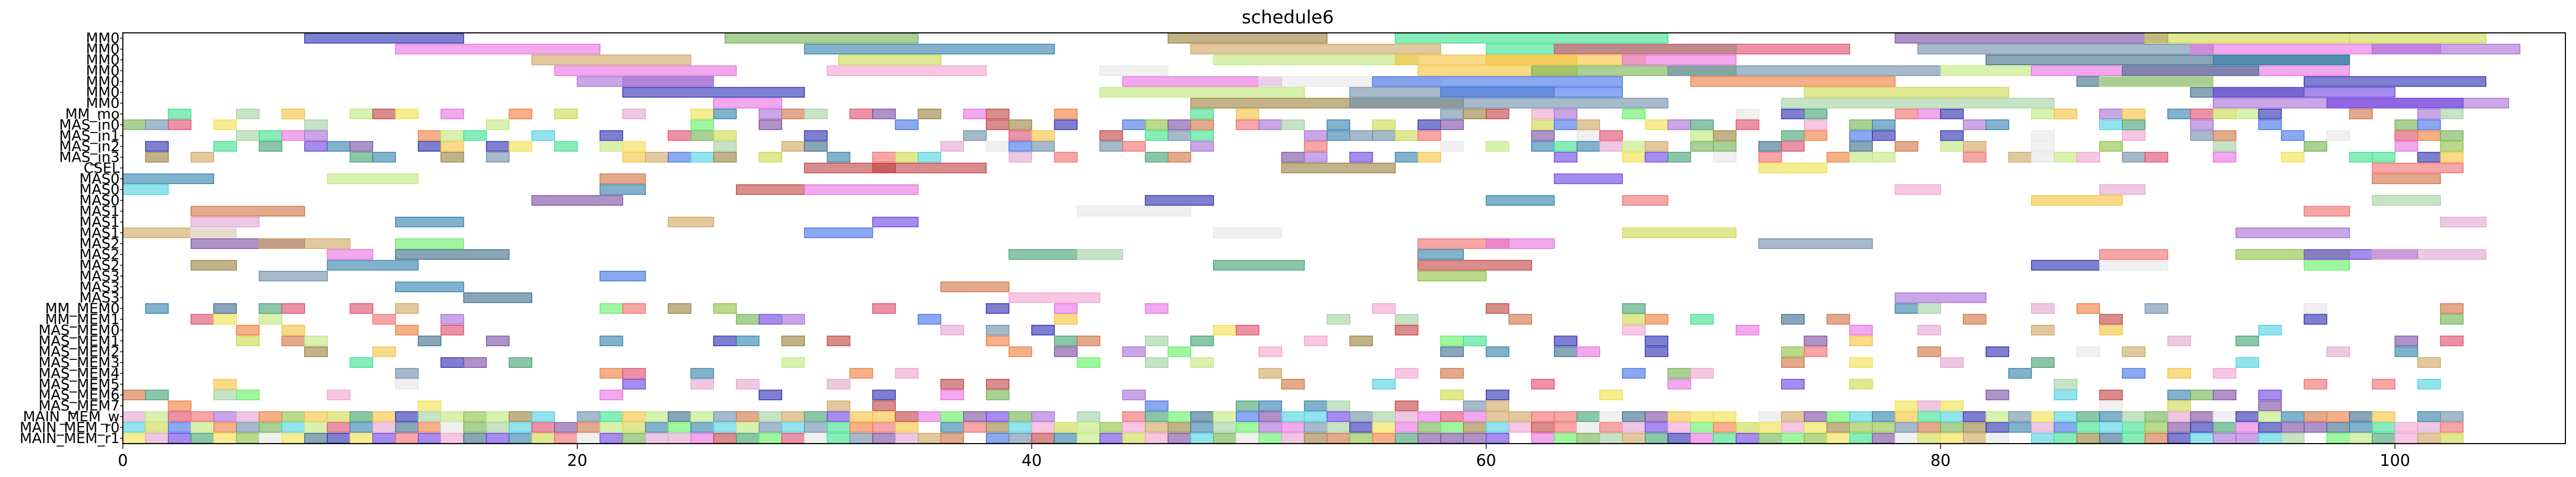 Image resolution: width=2576 pixels, height=477 pixels. What do you see at coordinates (577, 461) in the screenshot?
I see `x-tick-label: 20` at bounding box center [577, 461].